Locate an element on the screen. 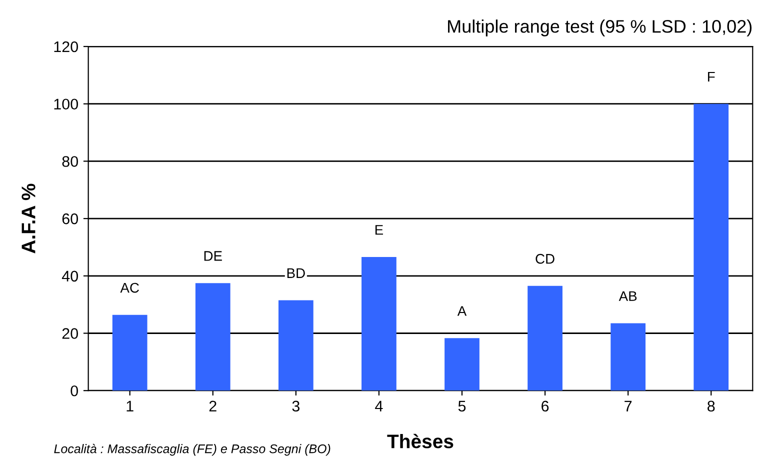 The image size is (768, 465). y-tick-label: 100 is located at coordinates (66, 104).